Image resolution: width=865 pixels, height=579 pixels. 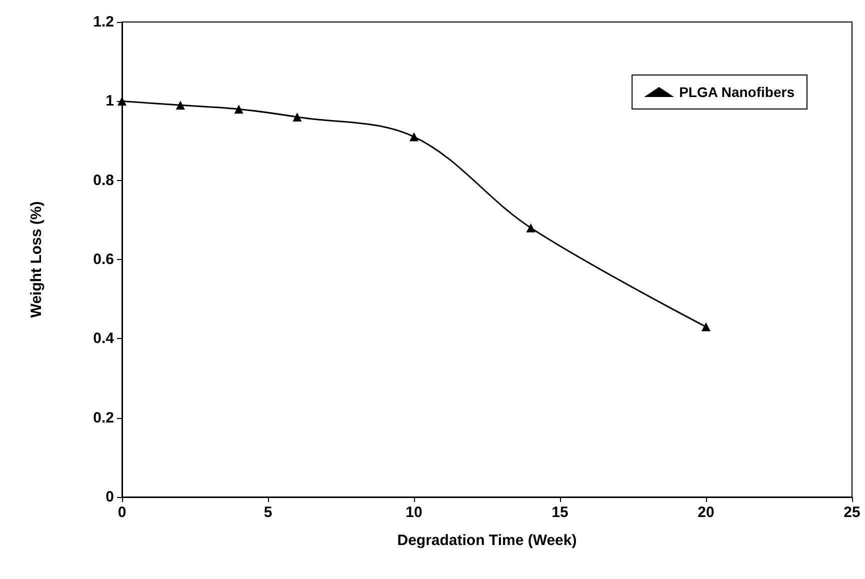 I want to click on x-tick-label: 5, so click(x=268, y=512).